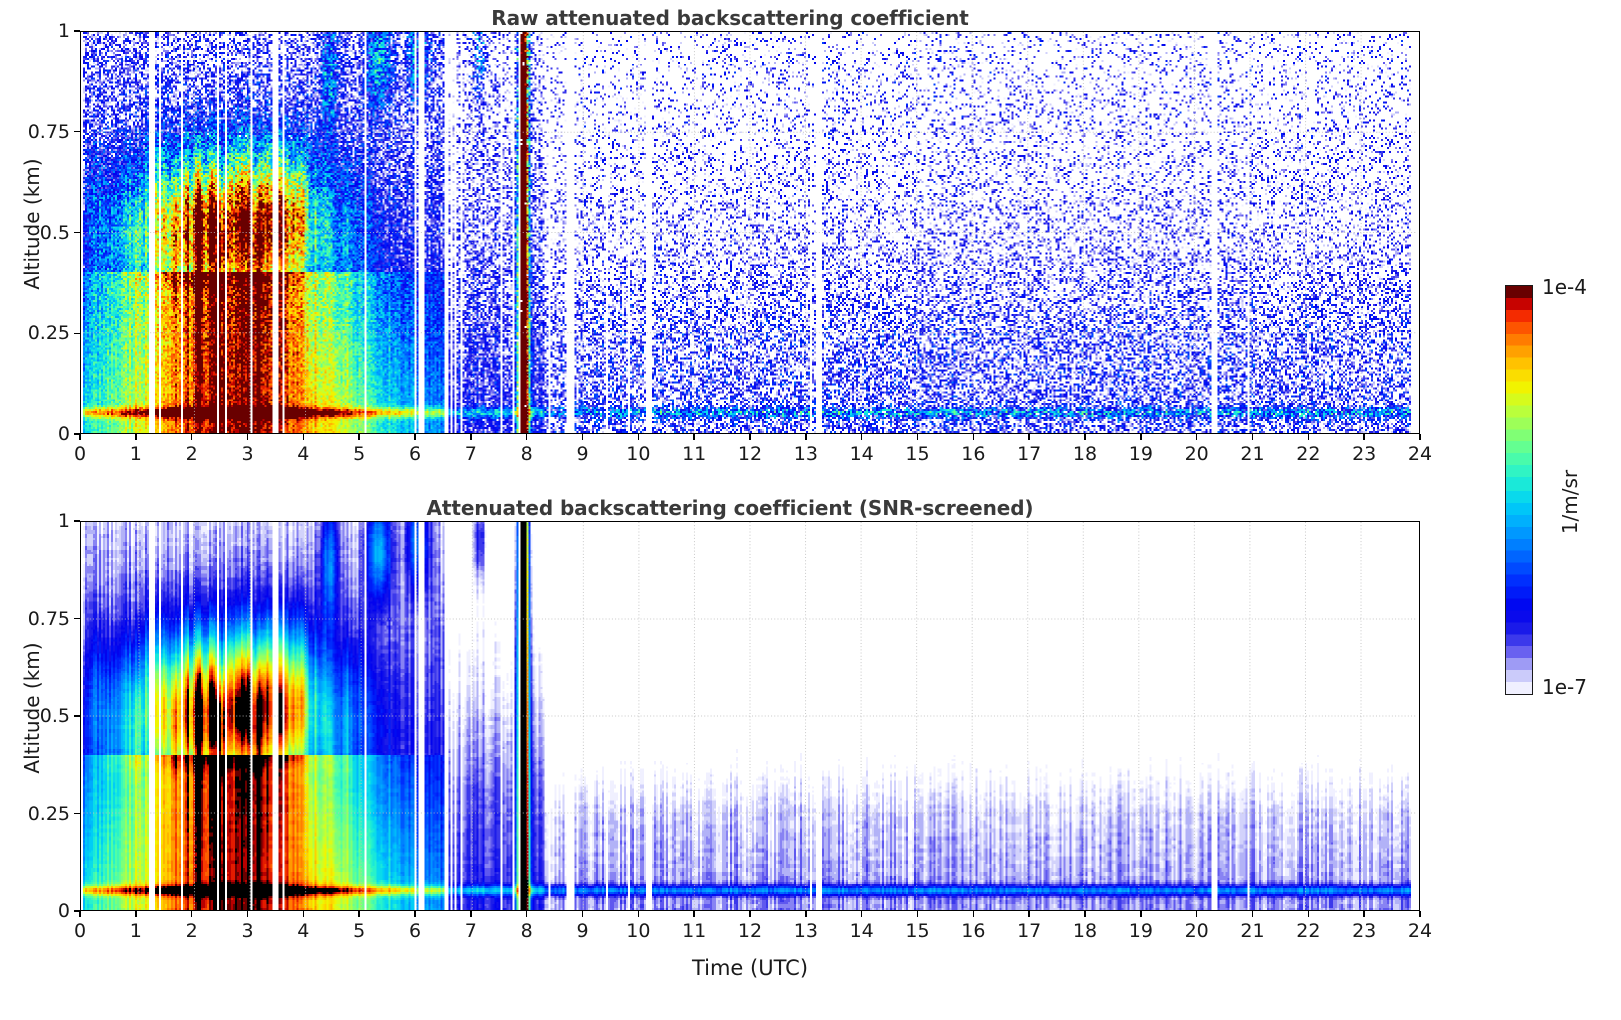 This screenshot has height=1020, width=1621. What do you see at coordinates (917, 931) in the screenshot?
I see `xtick-label: 15` at bounding box center [917, 931].